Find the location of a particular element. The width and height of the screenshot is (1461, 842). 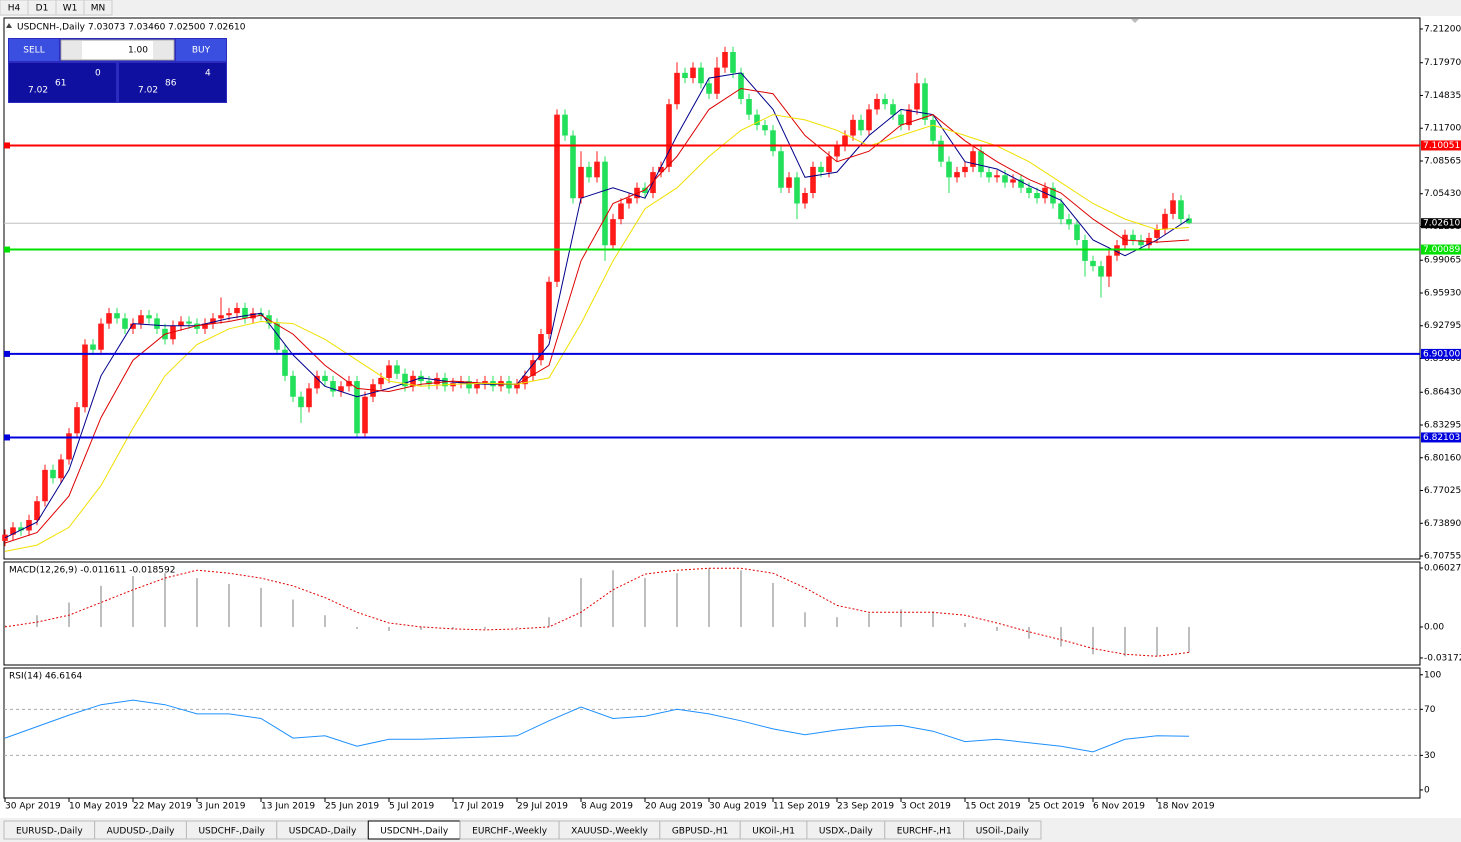

x-tick-label: 22 May 2019 is located at coordinates (162, 807).